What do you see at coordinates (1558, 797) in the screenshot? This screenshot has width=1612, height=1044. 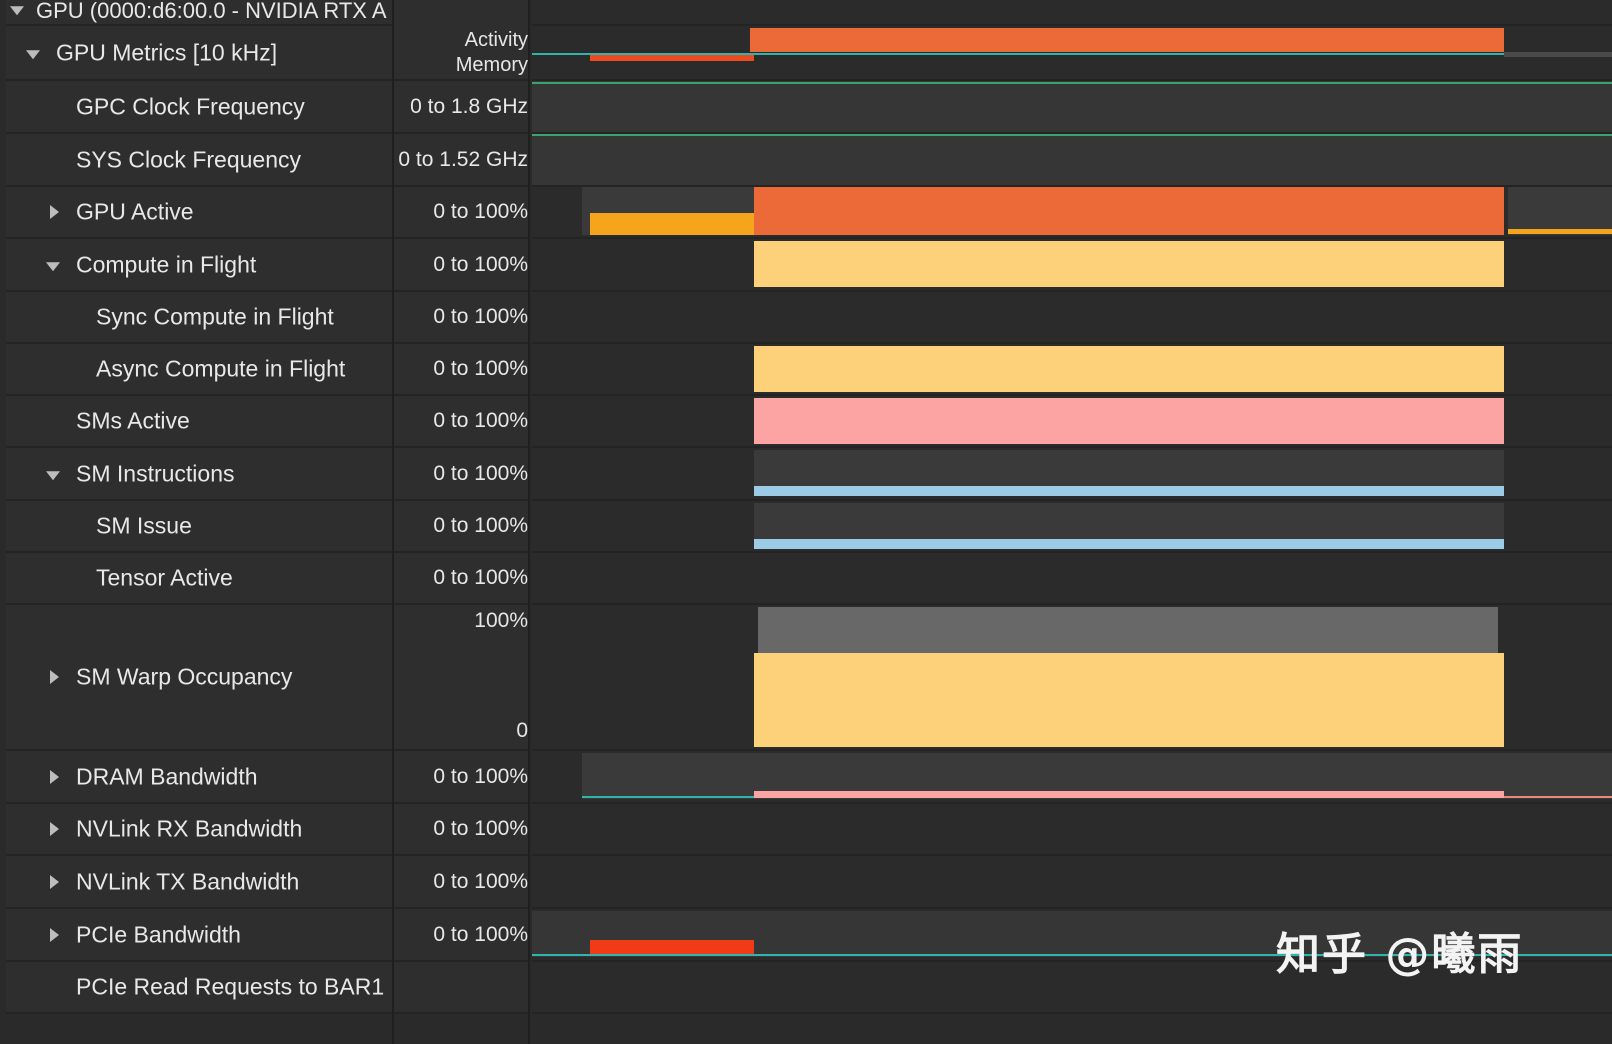 I see `dram-line-post` at bounding box center [1558, 797].